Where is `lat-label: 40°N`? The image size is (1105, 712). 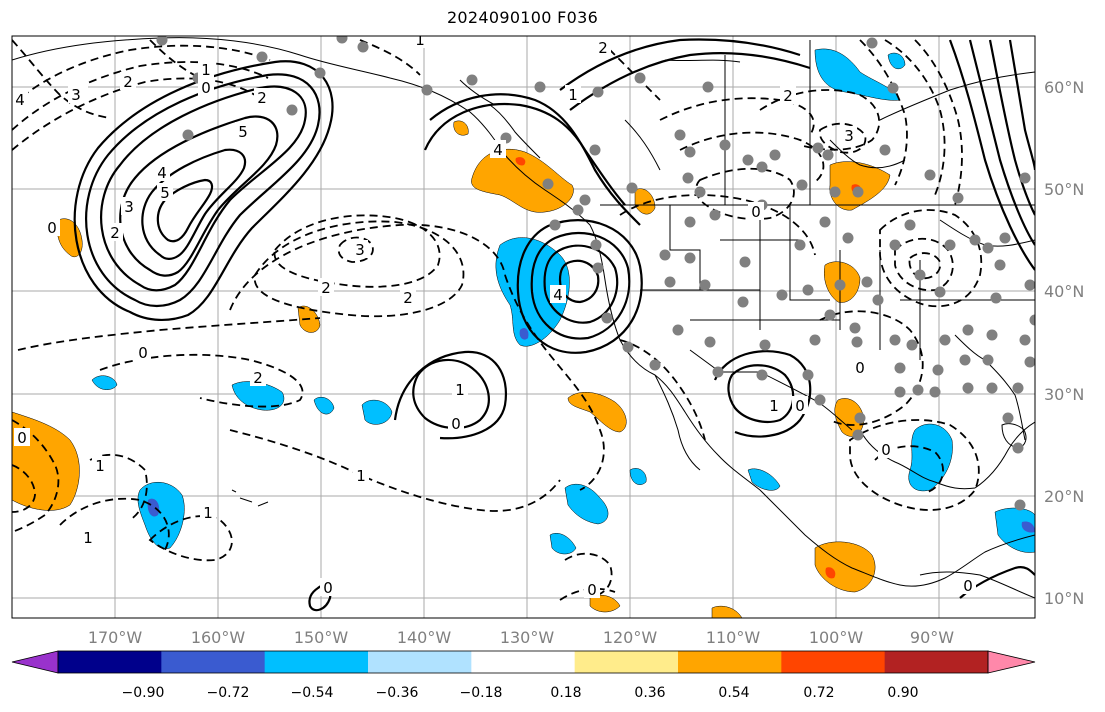 lat-label: 40°N is located at coordinates (1064, 291).